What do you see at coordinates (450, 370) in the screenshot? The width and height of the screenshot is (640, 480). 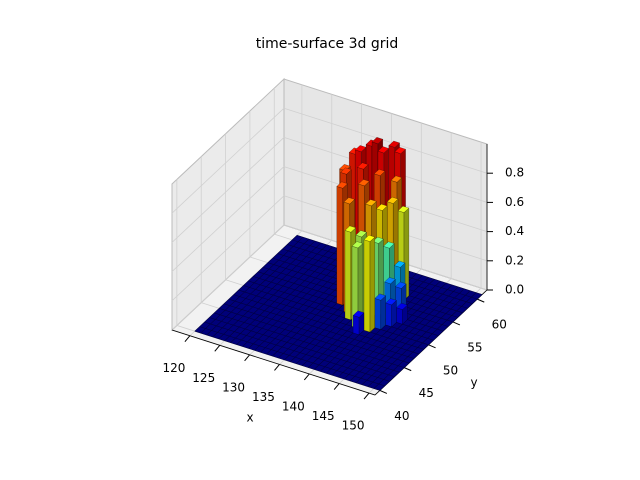 I see `y-tick-label: 50` at bounding box center [450, 370].